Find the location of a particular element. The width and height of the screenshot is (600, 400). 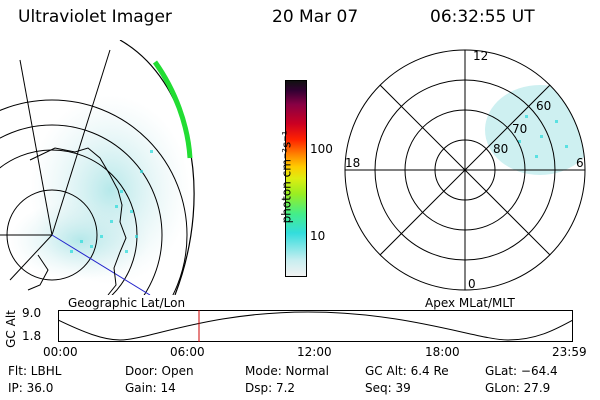

color-scale-bar is located at coordinates (296, 178).